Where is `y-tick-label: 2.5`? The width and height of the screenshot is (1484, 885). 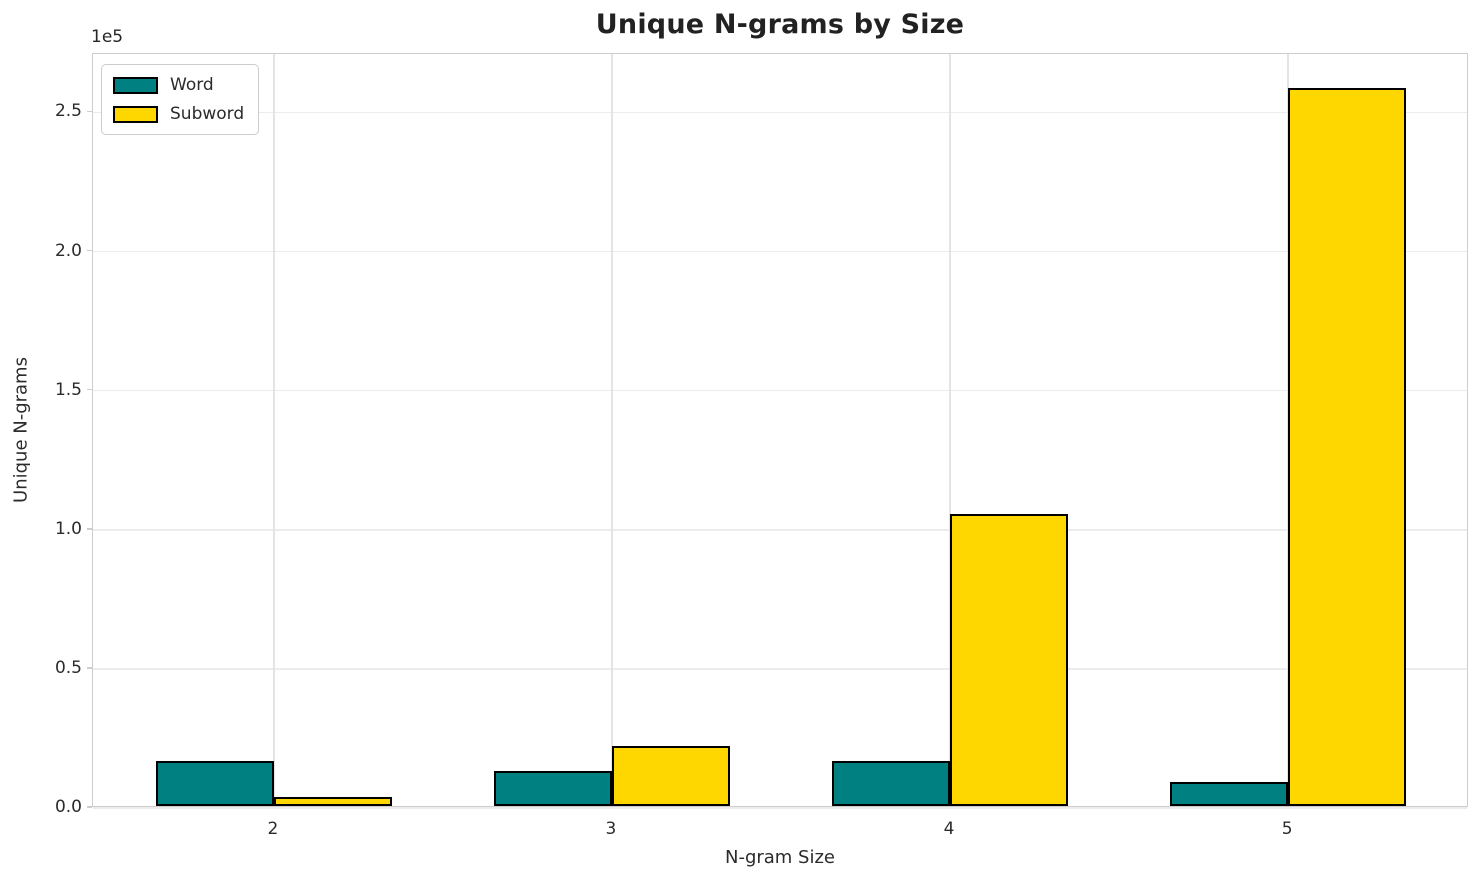
y-tick-label: 2.5 is located at coordinates (68, 111).